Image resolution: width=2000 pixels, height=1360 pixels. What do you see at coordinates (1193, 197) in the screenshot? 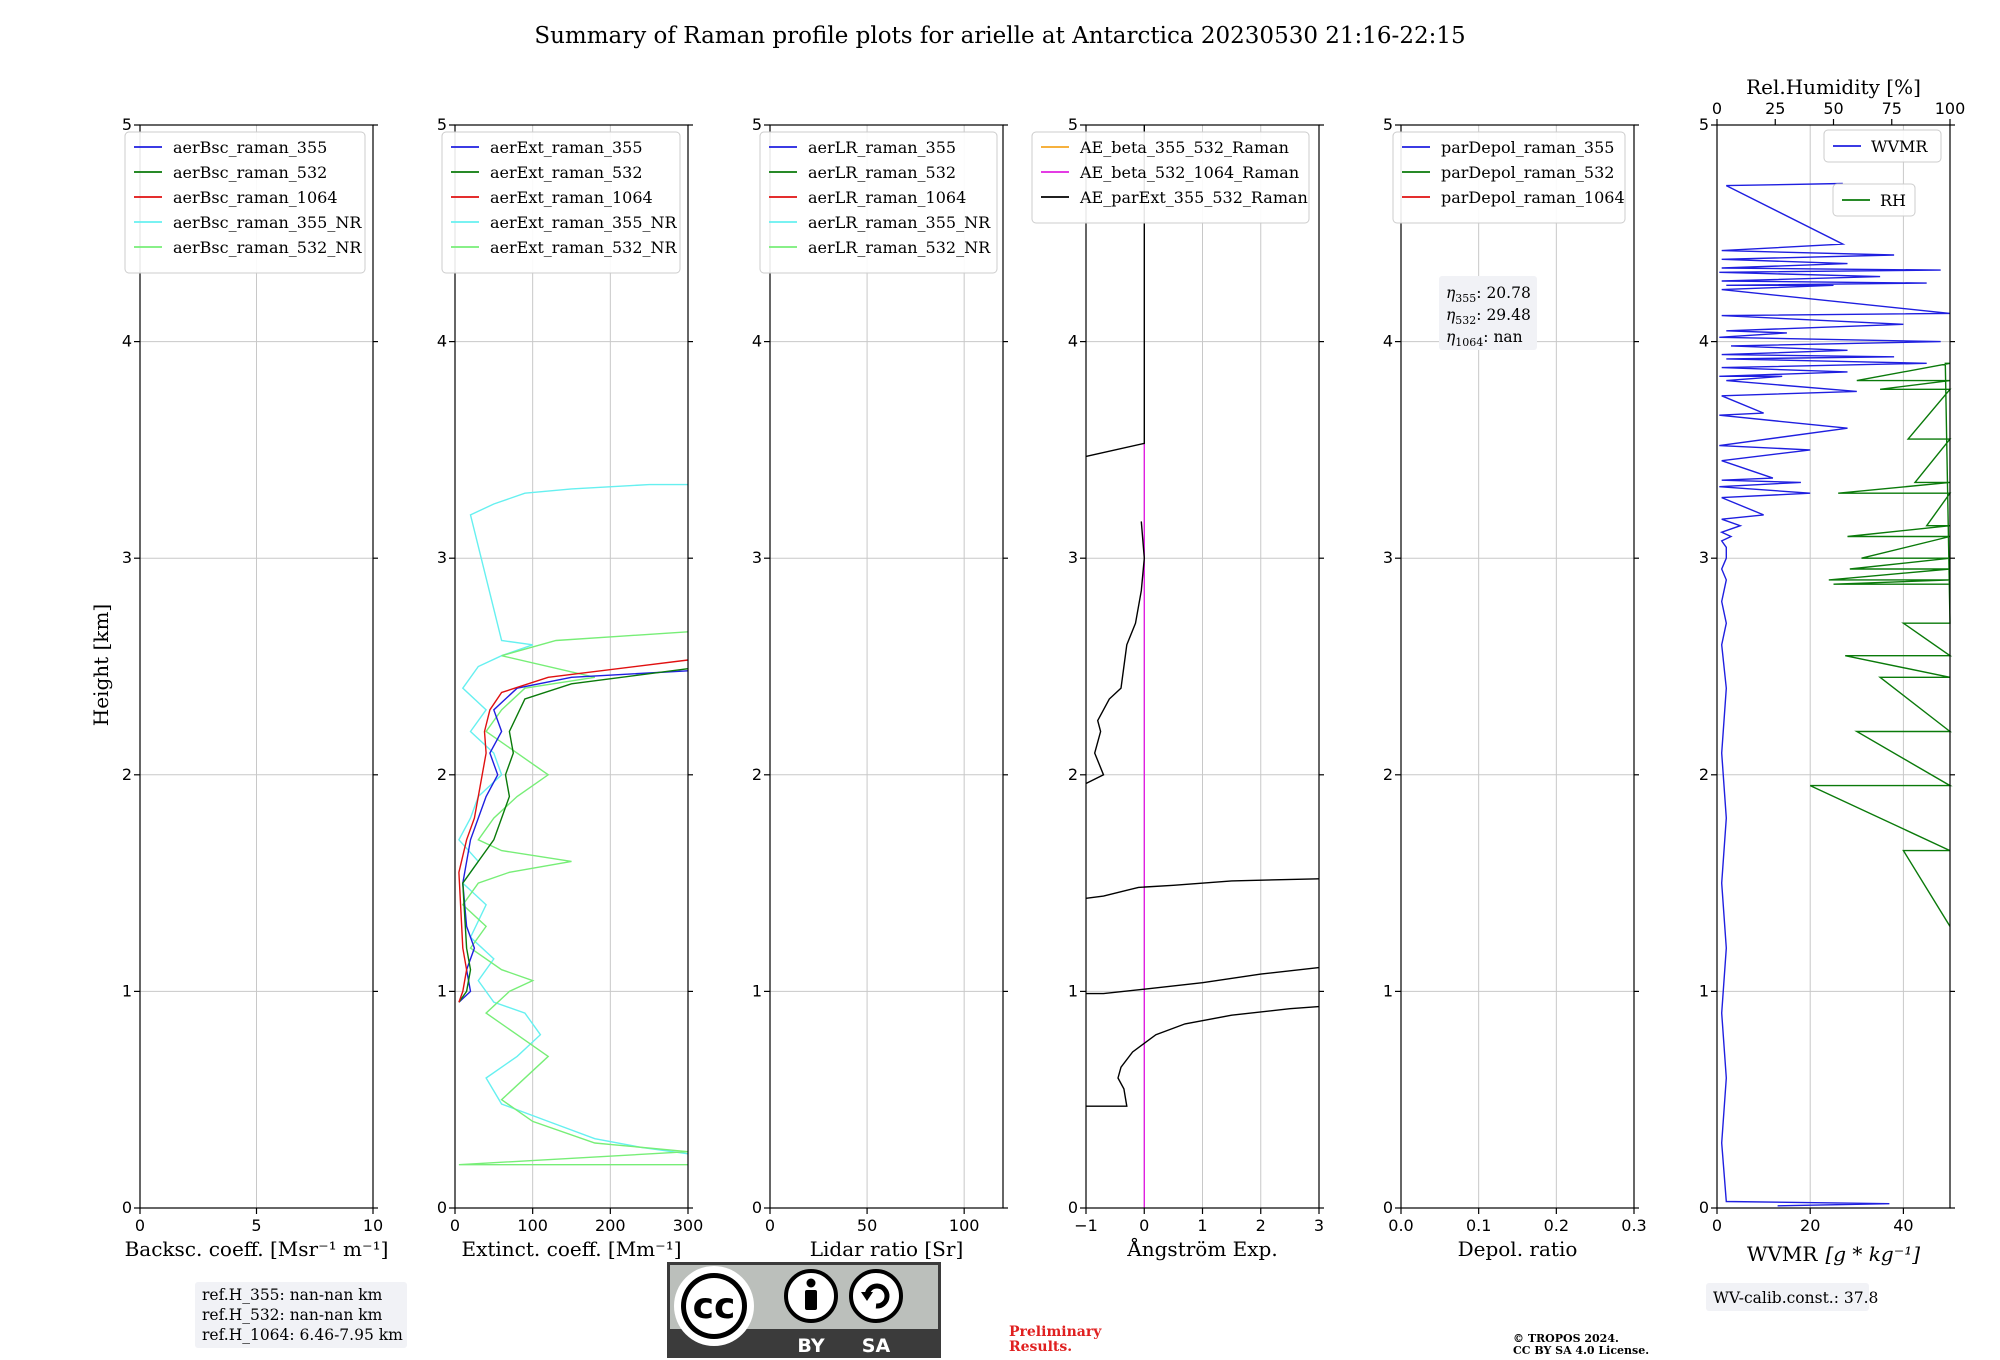
I see `legend-label: AE_parExt_355_532_Raman` at bounding box center [1193, 197].